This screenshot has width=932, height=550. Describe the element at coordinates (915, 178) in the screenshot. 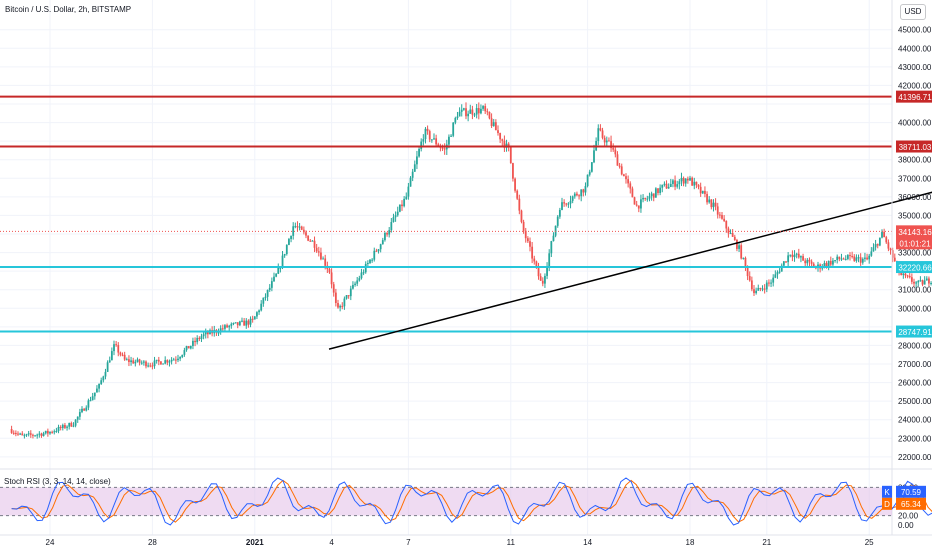

I see `price-tick-label: 37000.00` at that location.